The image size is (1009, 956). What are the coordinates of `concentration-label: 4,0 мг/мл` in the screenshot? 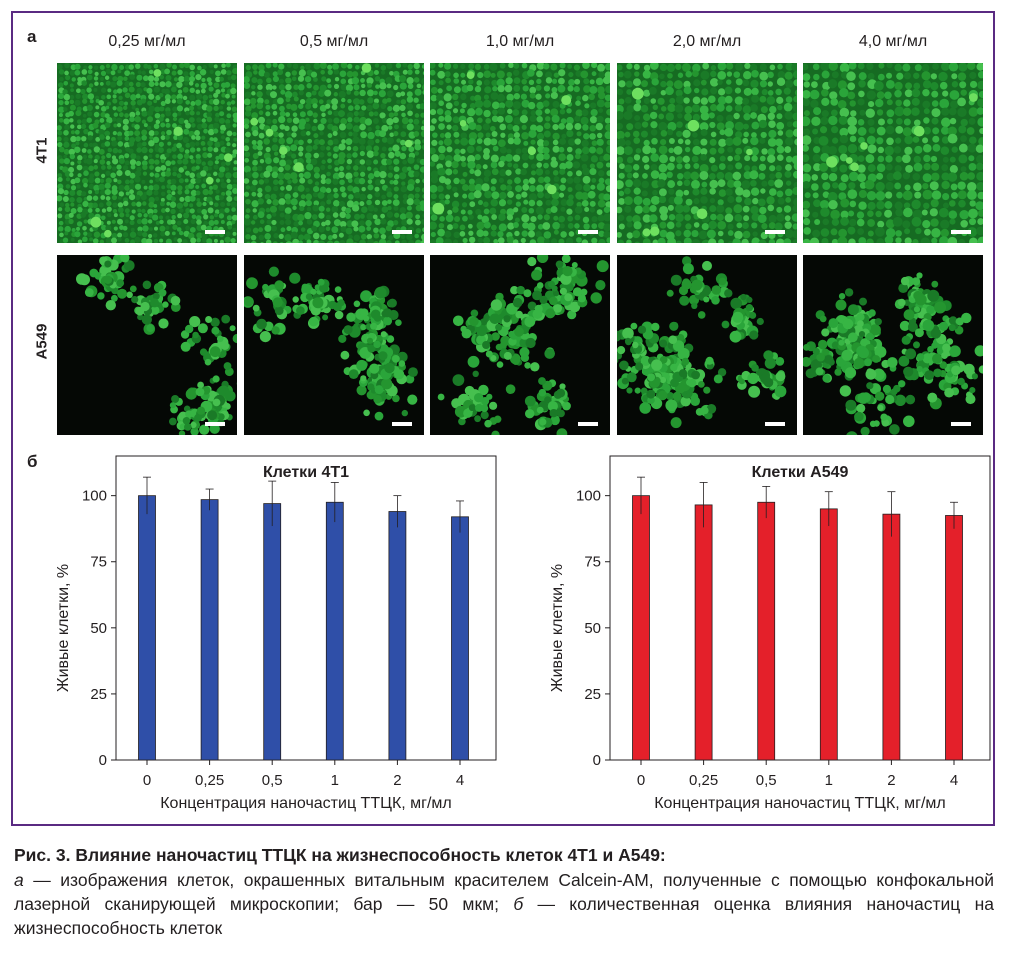 It's located at (893, 41).